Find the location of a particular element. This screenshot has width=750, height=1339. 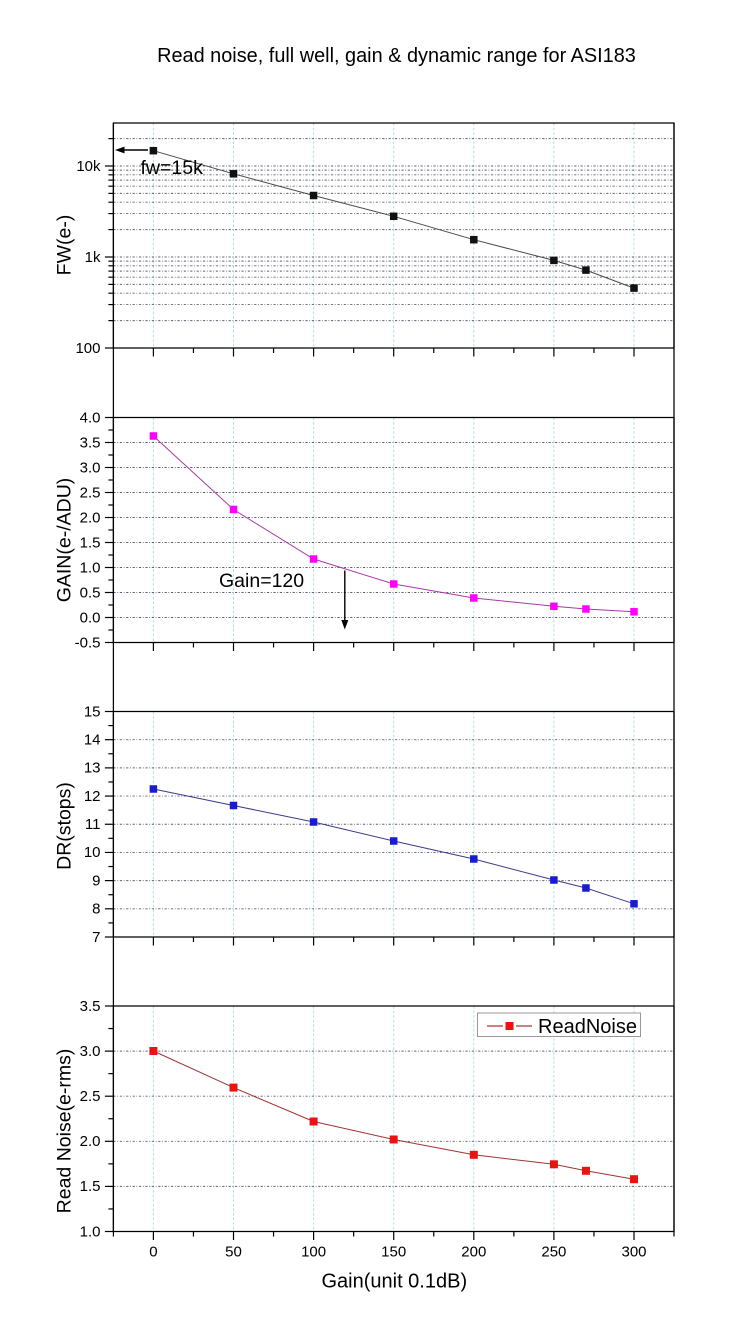

svg-text: 9 is located at coordinates (96, 880).